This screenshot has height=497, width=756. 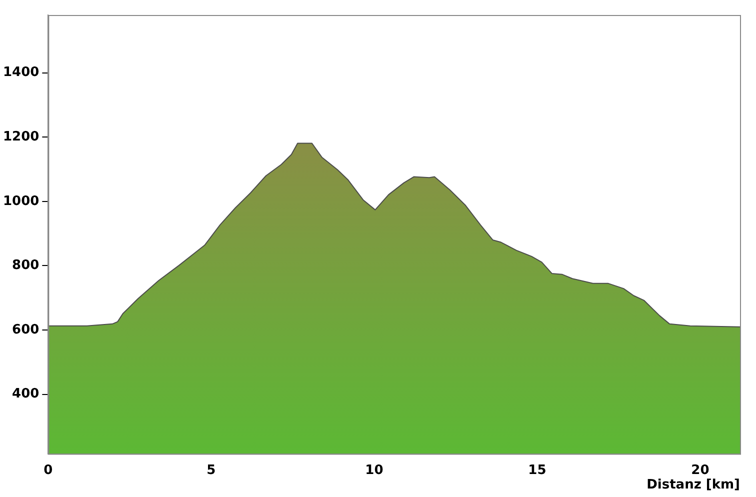 I want to click on x-tick-label: 20, so click(x=700, y=470).